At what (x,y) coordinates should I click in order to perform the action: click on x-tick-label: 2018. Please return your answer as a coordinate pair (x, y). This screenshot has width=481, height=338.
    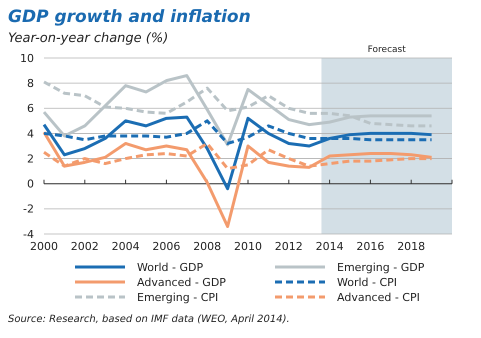
    Looking at the image, I should click on (411, 246).